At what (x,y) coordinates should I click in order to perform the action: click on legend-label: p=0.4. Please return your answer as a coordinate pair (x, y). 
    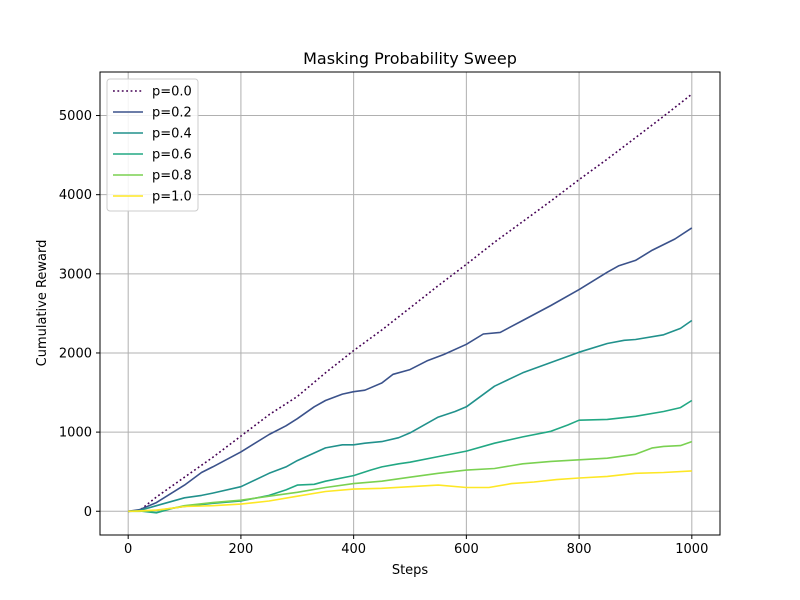
    Looking at the image, I should click on (172, 134).